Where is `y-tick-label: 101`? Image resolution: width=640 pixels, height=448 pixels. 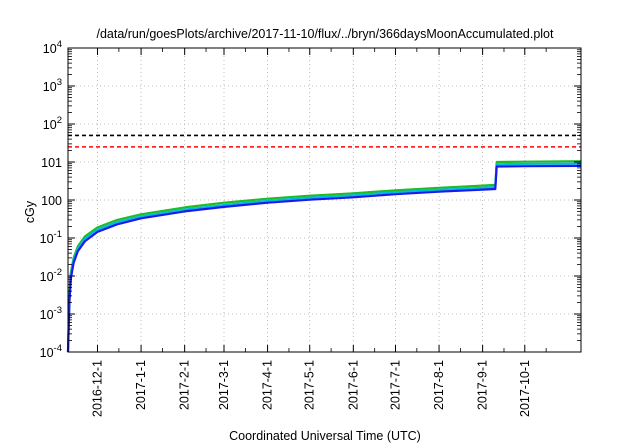 y-tick-label: 101 is located at coordinates (51, 163).